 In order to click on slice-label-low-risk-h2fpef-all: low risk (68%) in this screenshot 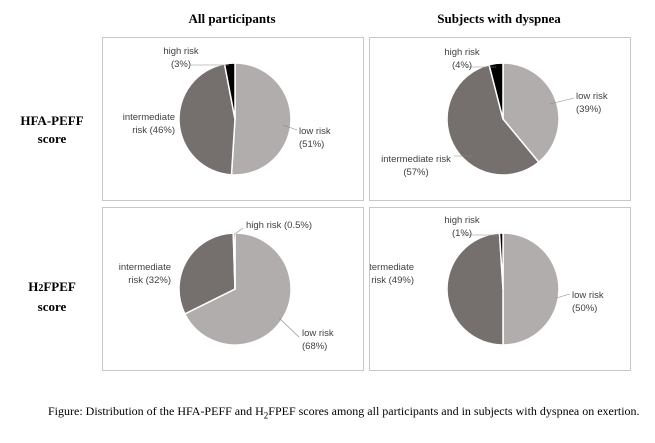, I will do `click(318, 340)`.